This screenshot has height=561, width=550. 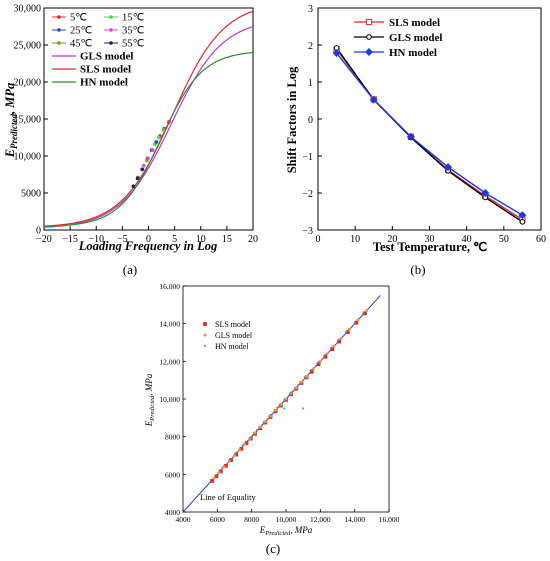 I want to click on y-tick-label: −3, so click(x=307, y=231).